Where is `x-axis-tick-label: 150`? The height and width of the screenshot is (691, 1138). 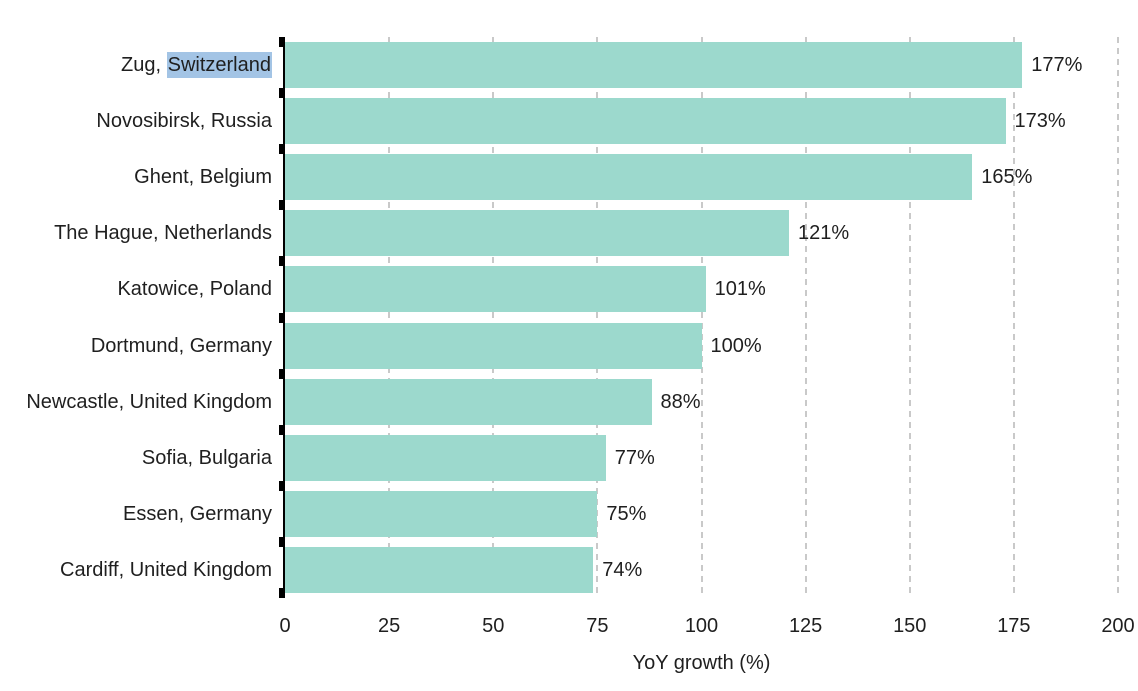
x-axis-tick-label: 150 is located at coordinates (910, 626).